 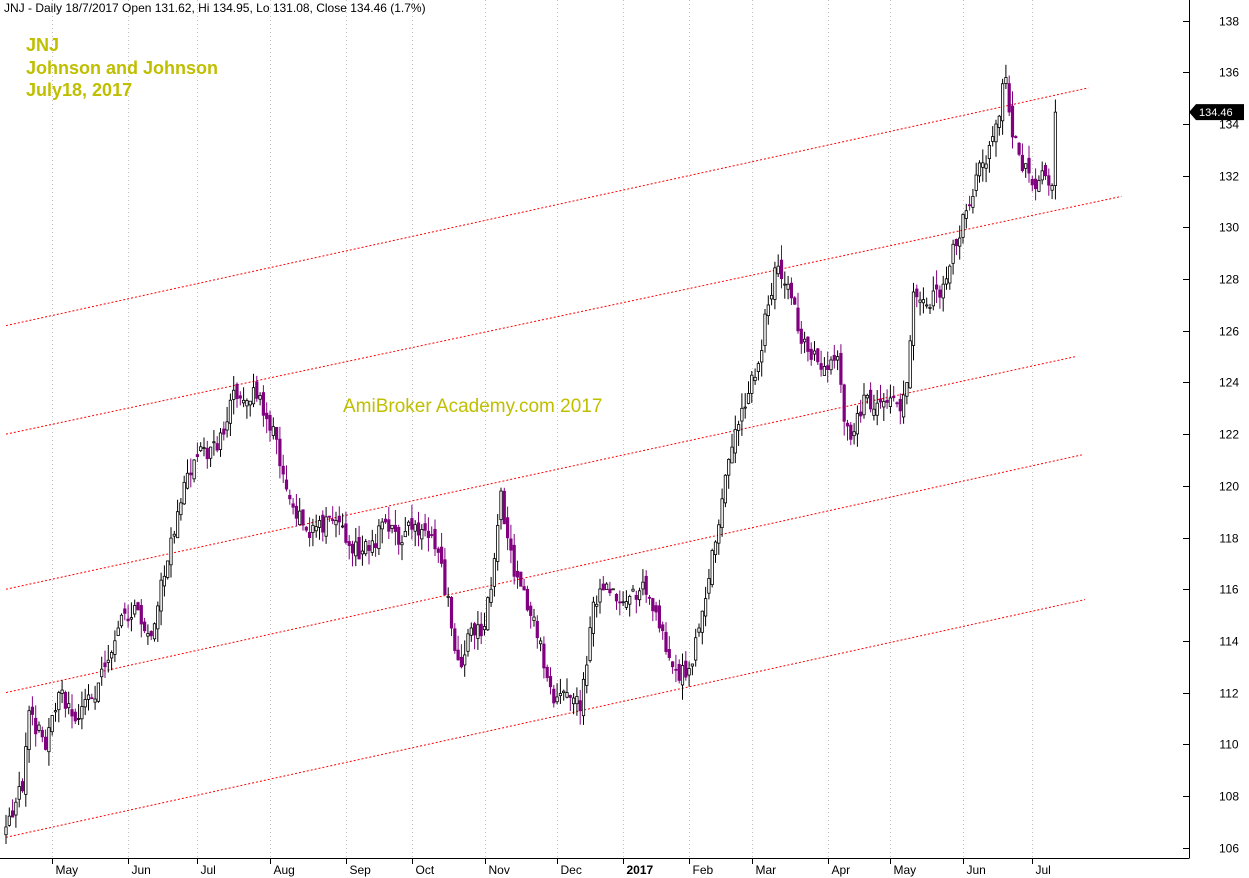 I want to click on last-price-label: 134.46, so click(x=1216, y=113).